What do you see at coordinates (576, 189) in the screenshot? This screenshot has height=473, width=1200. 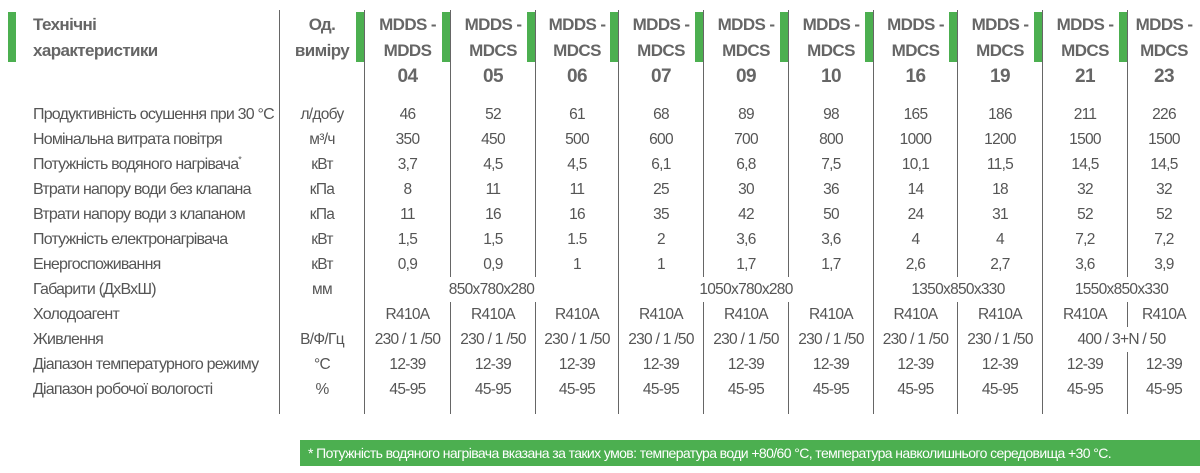 I see `cell-value: 11` at bounding box center [576, 189].